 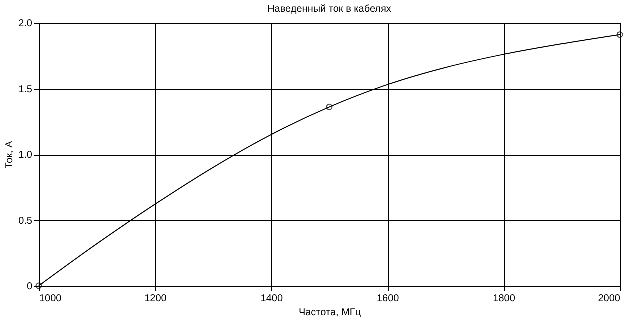 What do you see at coordinates (272, 299) in the screenshot?
I see `x-tick-label: 1400` at bounding box center [272, 299].